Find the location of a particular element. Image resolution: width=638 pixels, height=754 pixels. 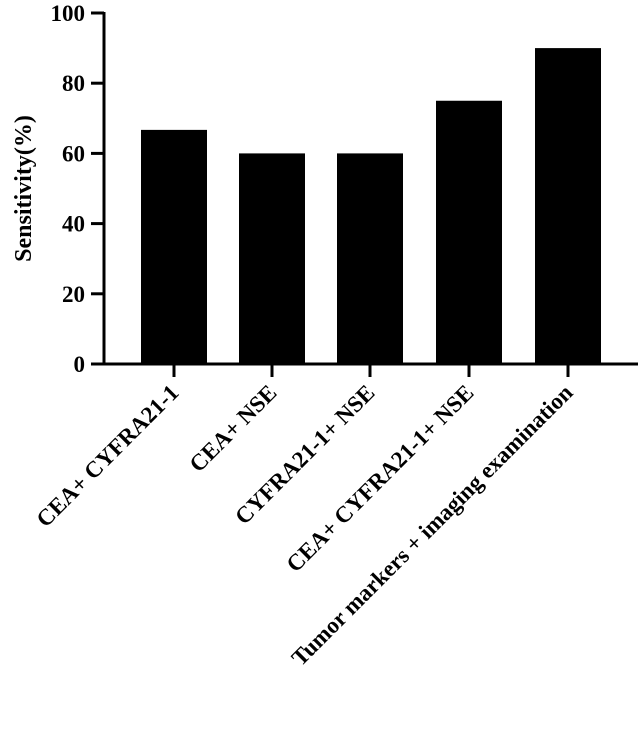

x-category-label-4: CEA+ CYFRA21-1+ NSE is located at coordinates (379, 478).